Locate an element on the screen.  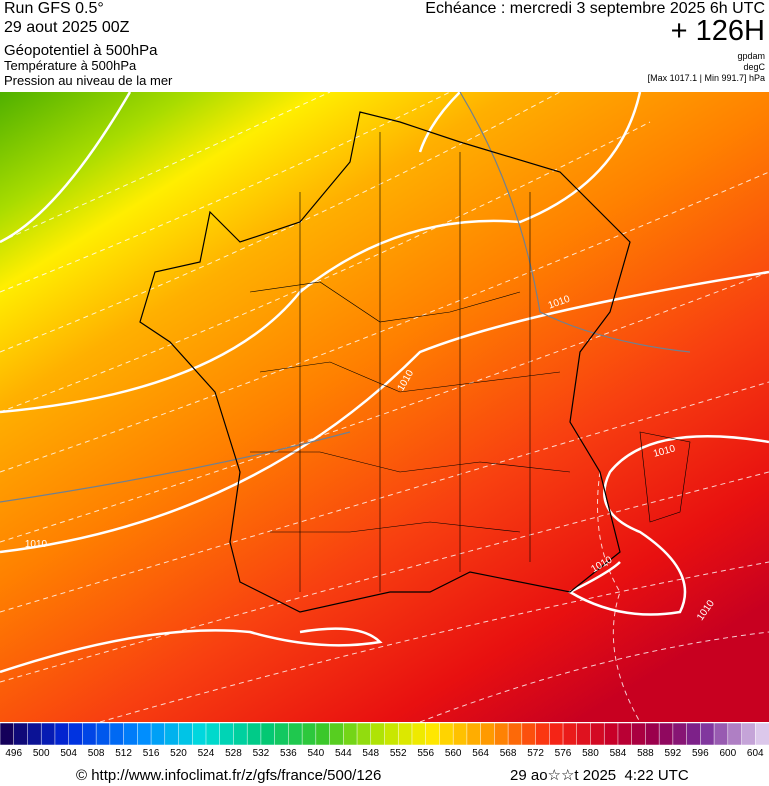
colorbar-label: 580 is located at coordinates (590, 753).